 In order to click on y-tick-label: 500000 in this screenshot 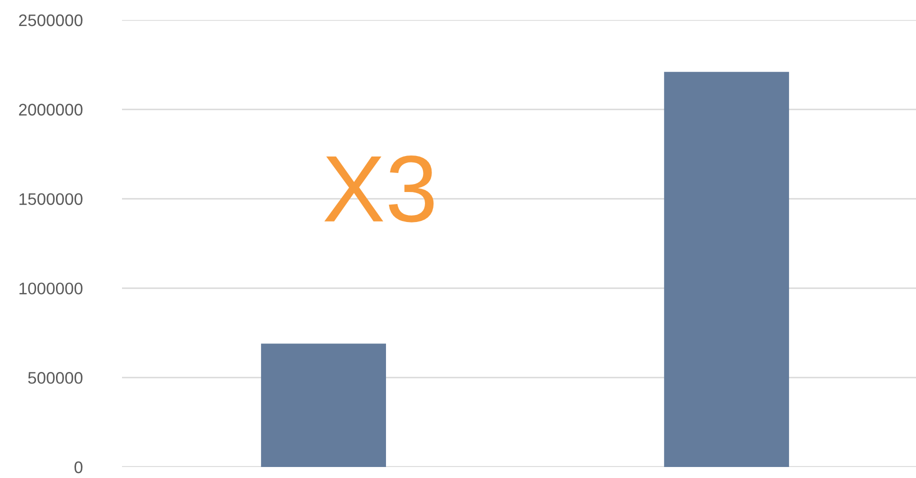, I will do `click(55, 378)`.